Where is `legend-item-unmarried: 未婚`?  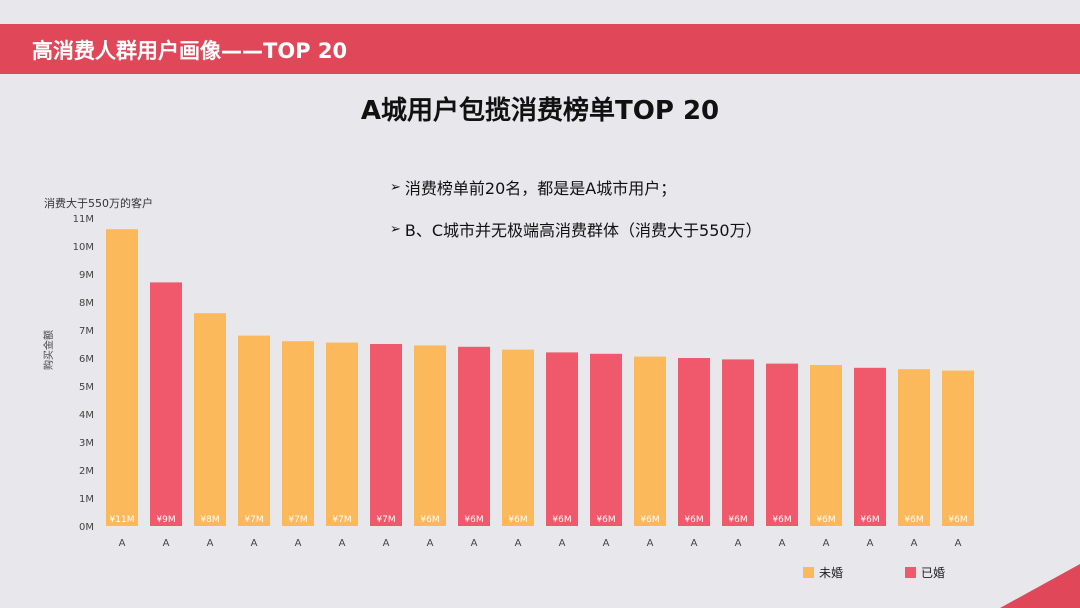 legend-item-unmarried: 未婚 is located at coordinates (823, 572).